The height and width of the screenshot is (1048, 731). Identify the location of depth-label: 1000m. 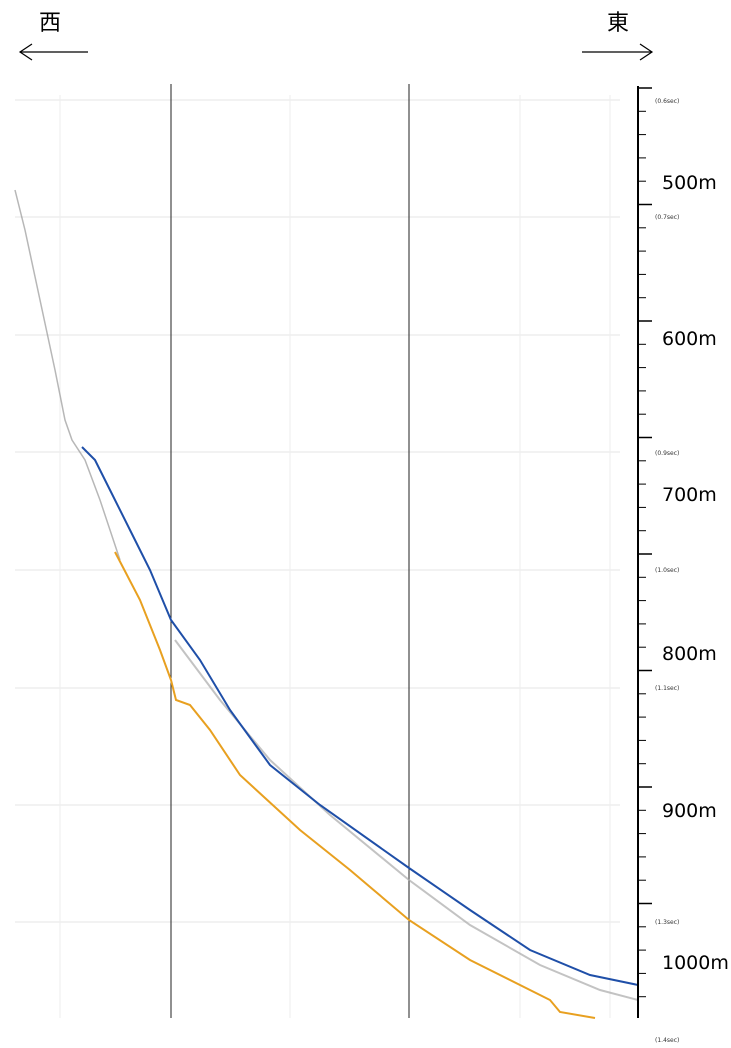
(695, 963).